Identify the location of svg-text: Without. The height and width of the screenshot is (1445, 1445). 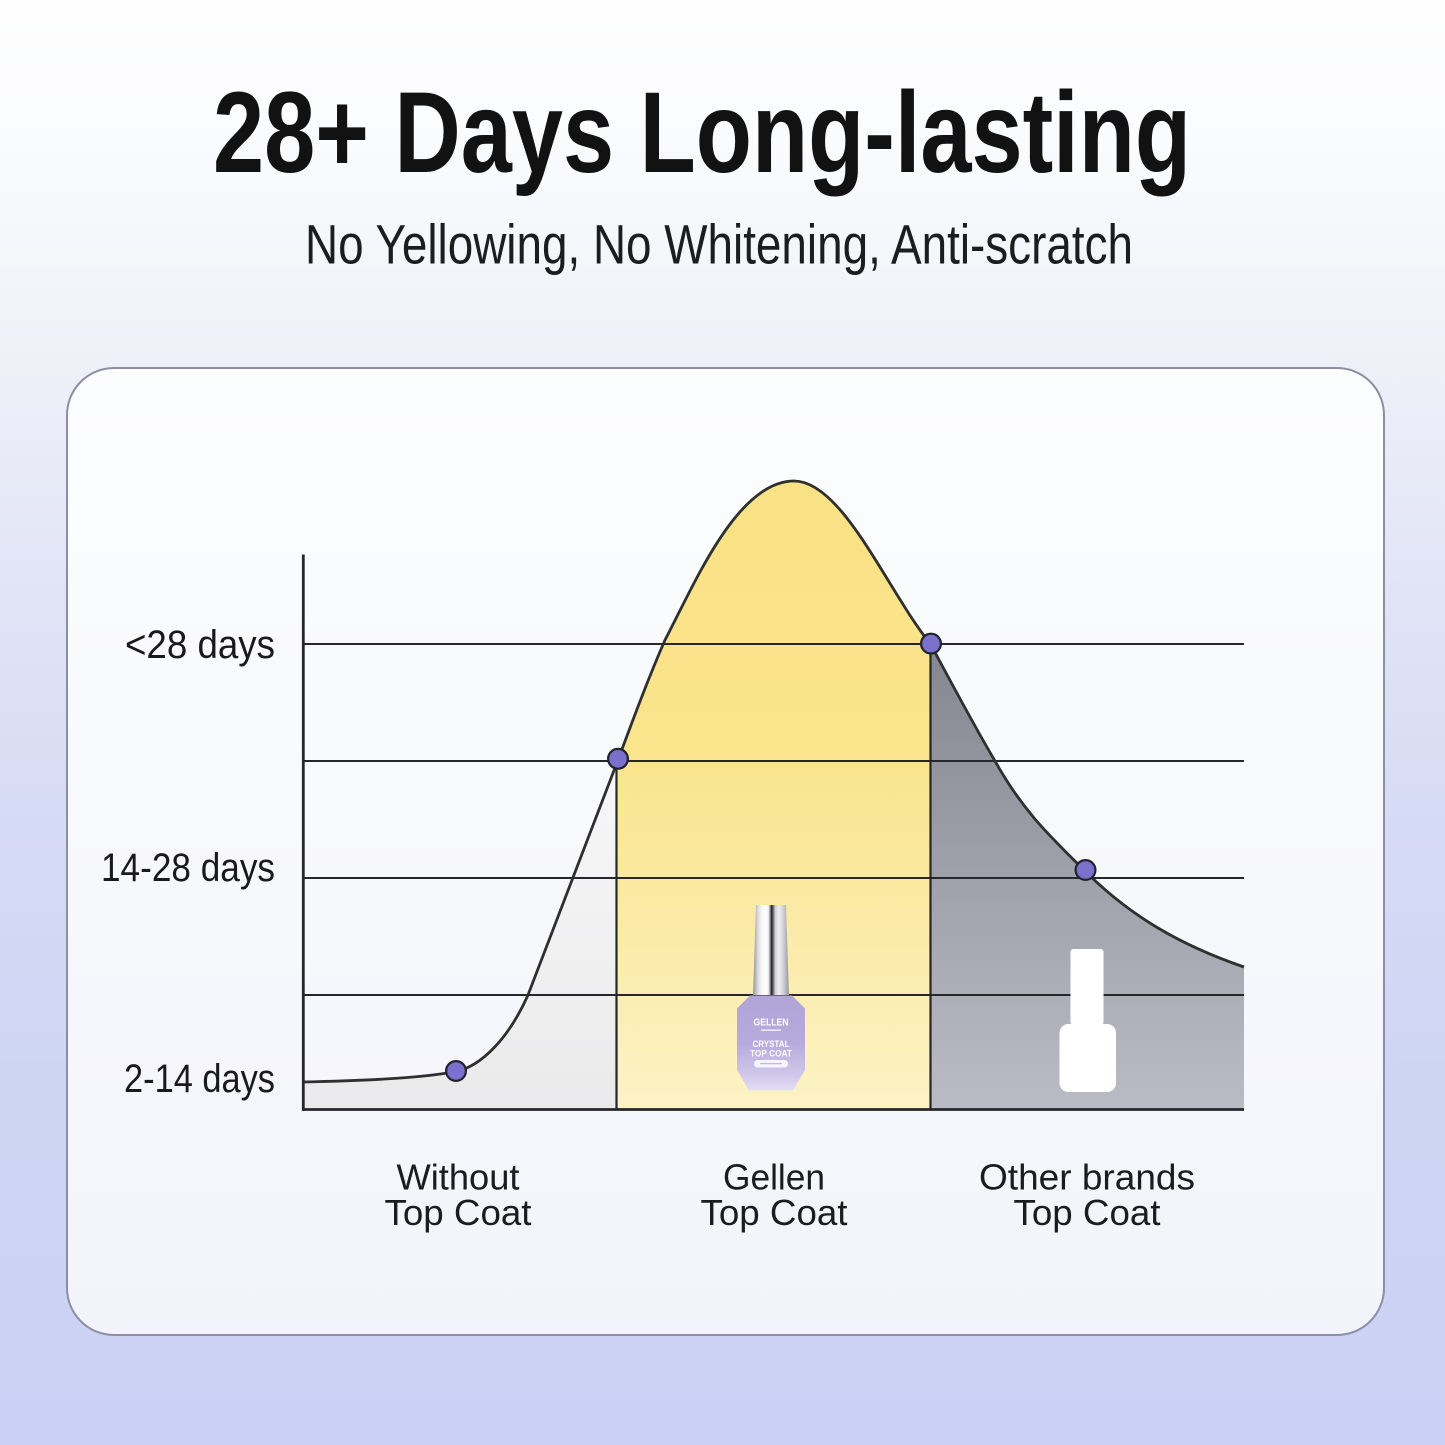
(458, 1177).